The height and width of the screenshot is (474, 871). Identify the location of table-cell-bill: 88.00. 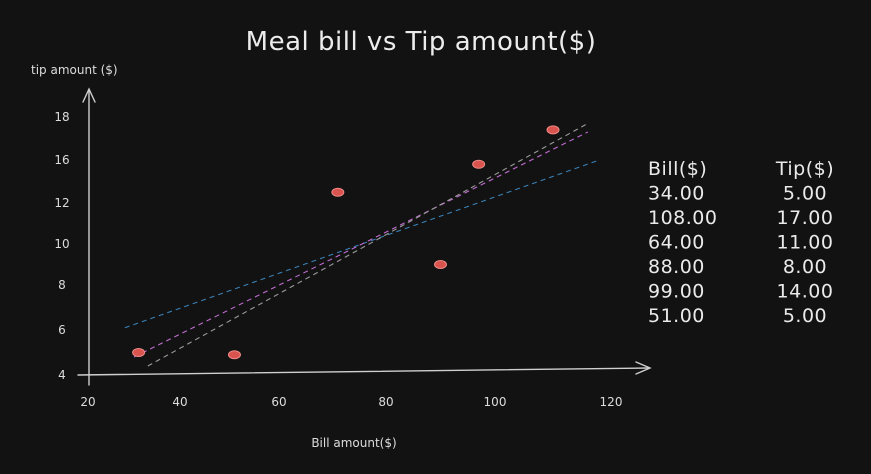
(676, 267).